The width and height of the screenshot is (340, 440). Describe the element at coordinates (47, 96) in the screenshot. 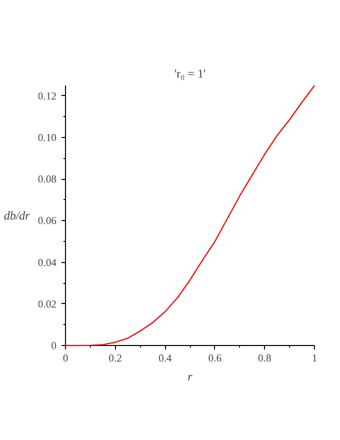

I see `y-tick-label: 0.12` at that location.